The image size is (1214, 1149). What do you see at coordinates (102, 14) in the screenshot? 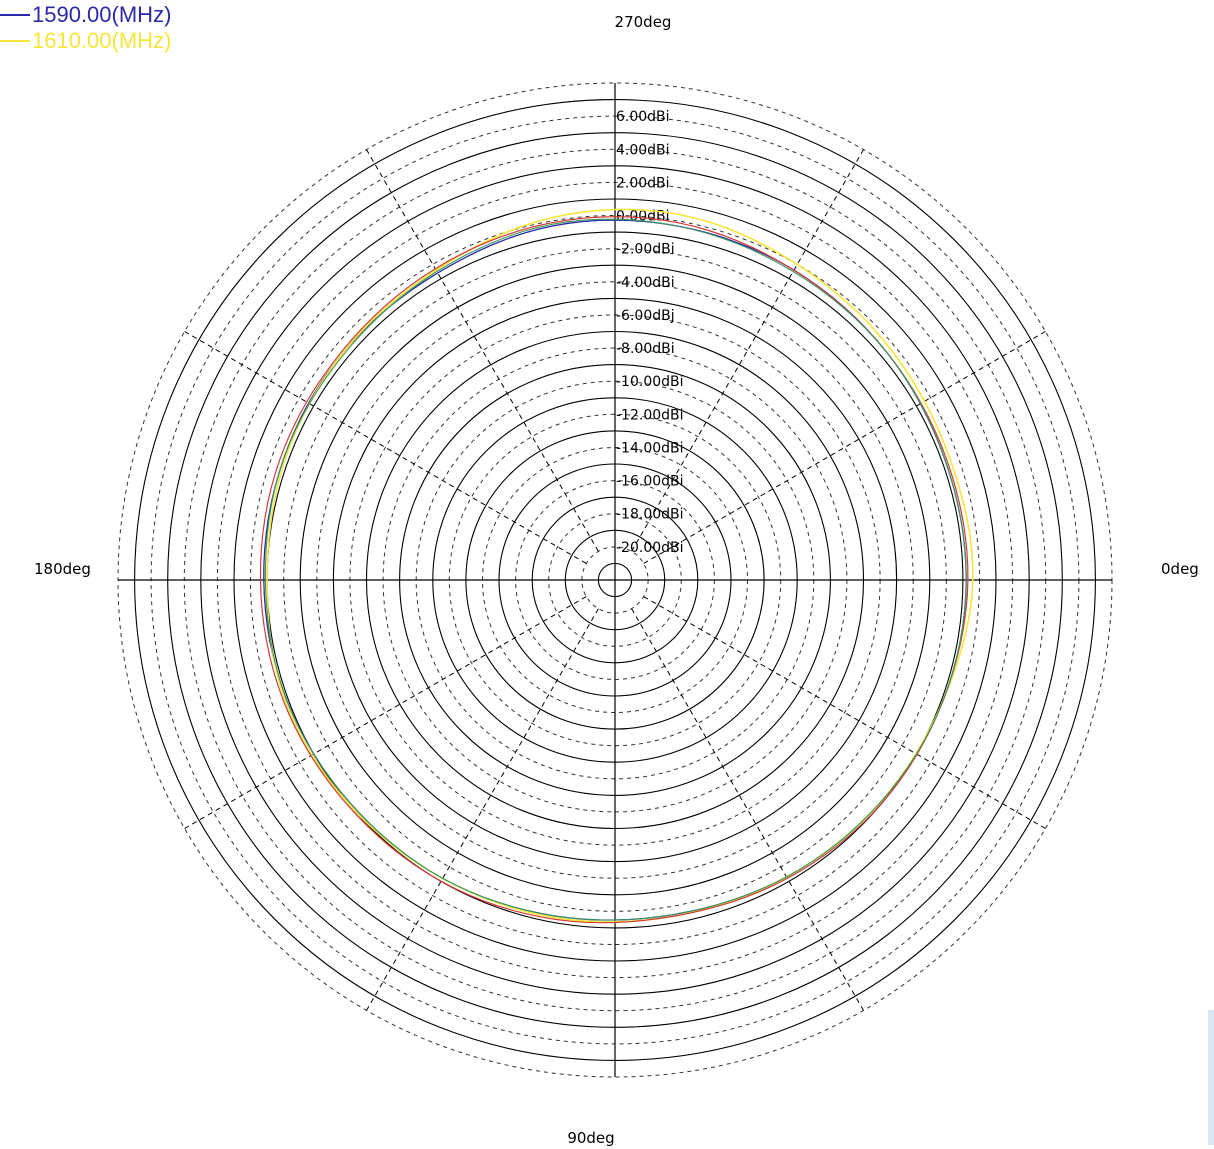
I see `legend-label-1590: 1590.00(MHz)` at bounding box center [102, 14].